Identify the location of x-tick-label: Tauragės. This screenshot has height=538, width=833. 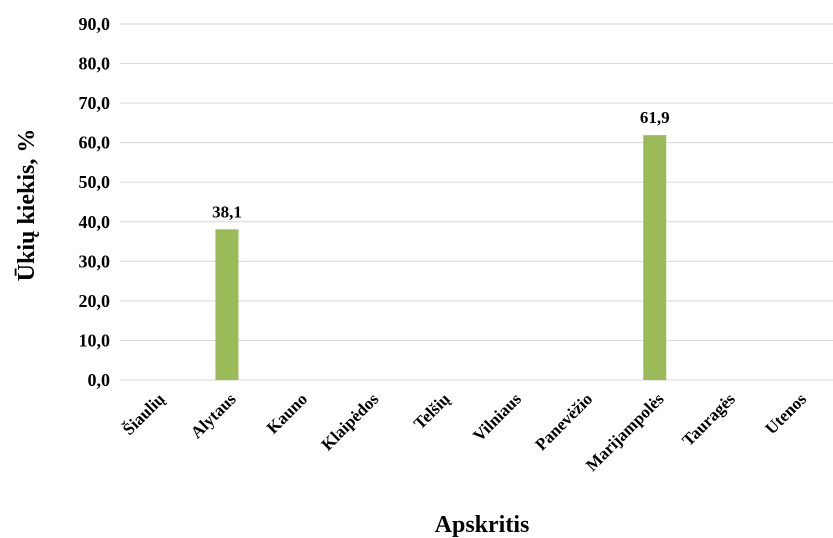
(708, 419).